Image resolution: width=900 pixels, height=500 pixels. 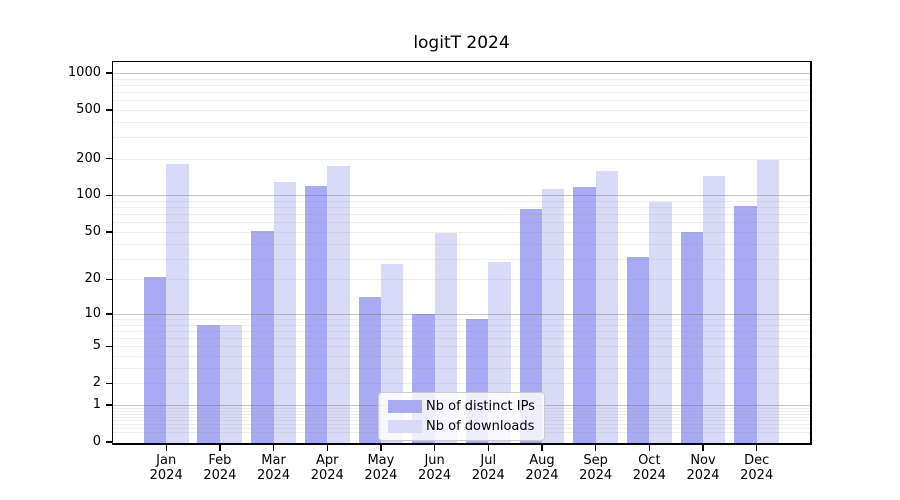 I want to click on x-tick-label: Nov 2024, so click(x=703, y=468).